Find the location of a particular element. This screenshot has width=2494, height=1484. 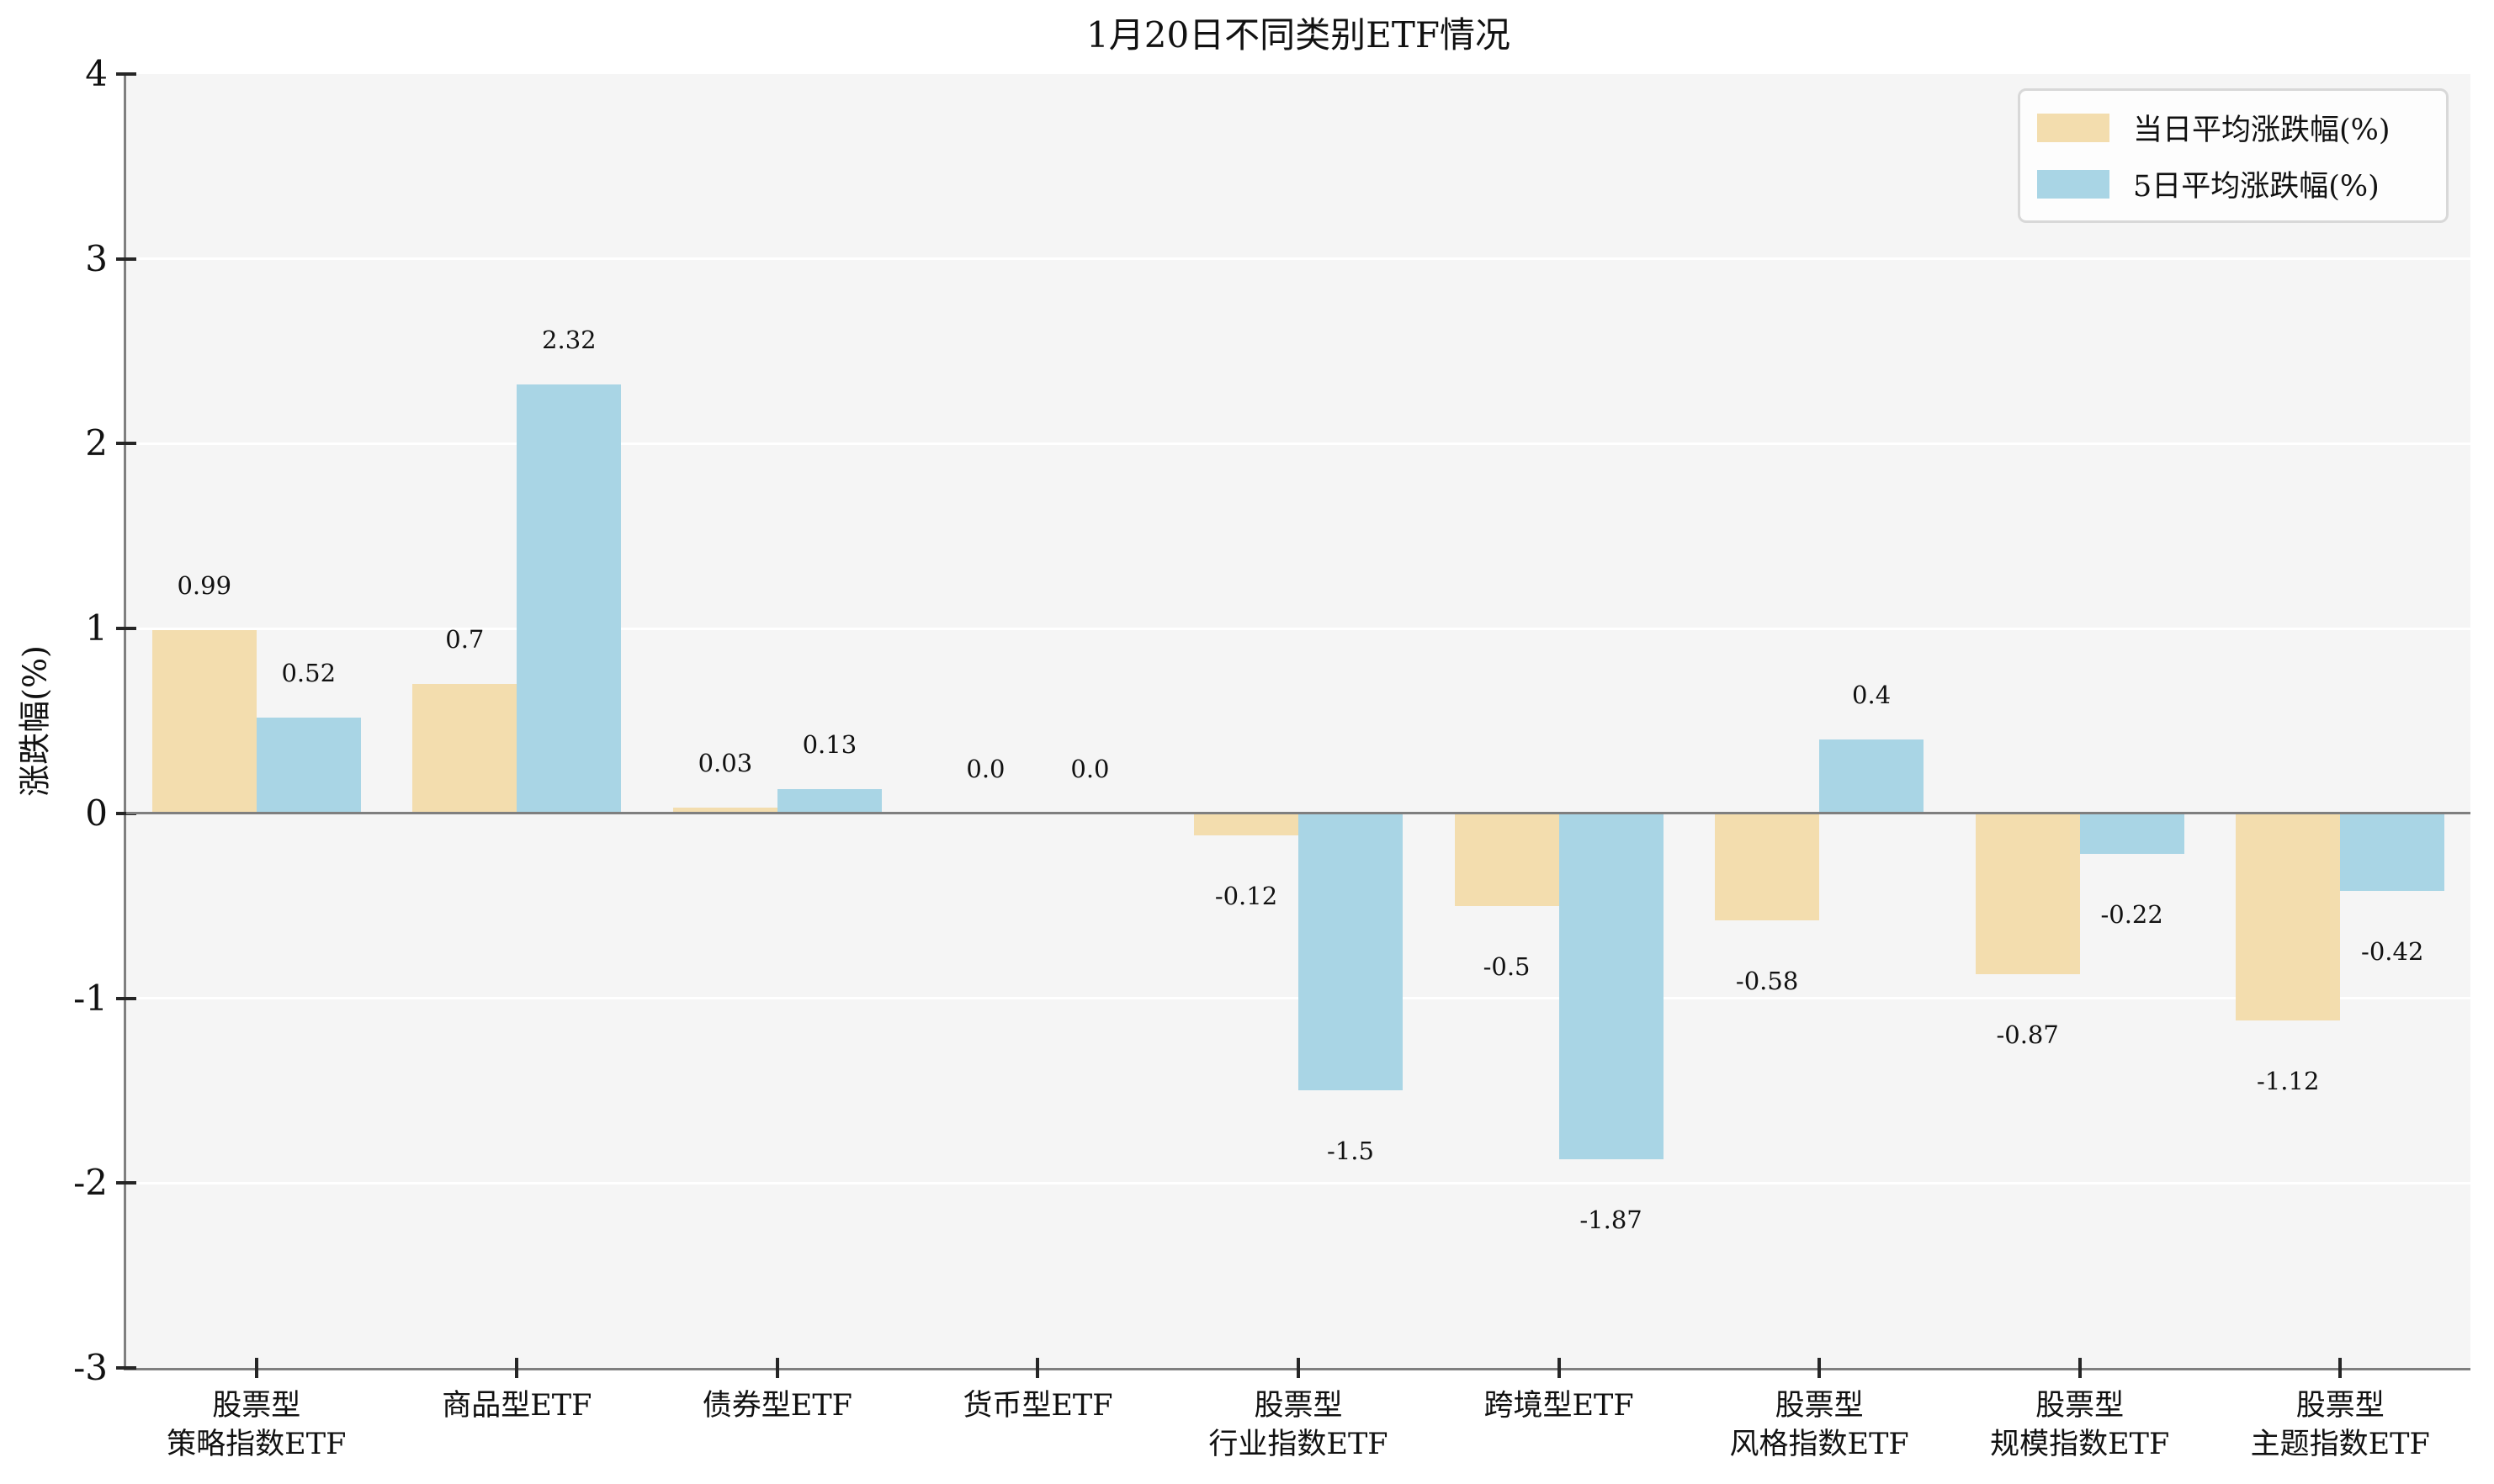

bar-value-label: 0.52 is located at coordinates (309, 672).